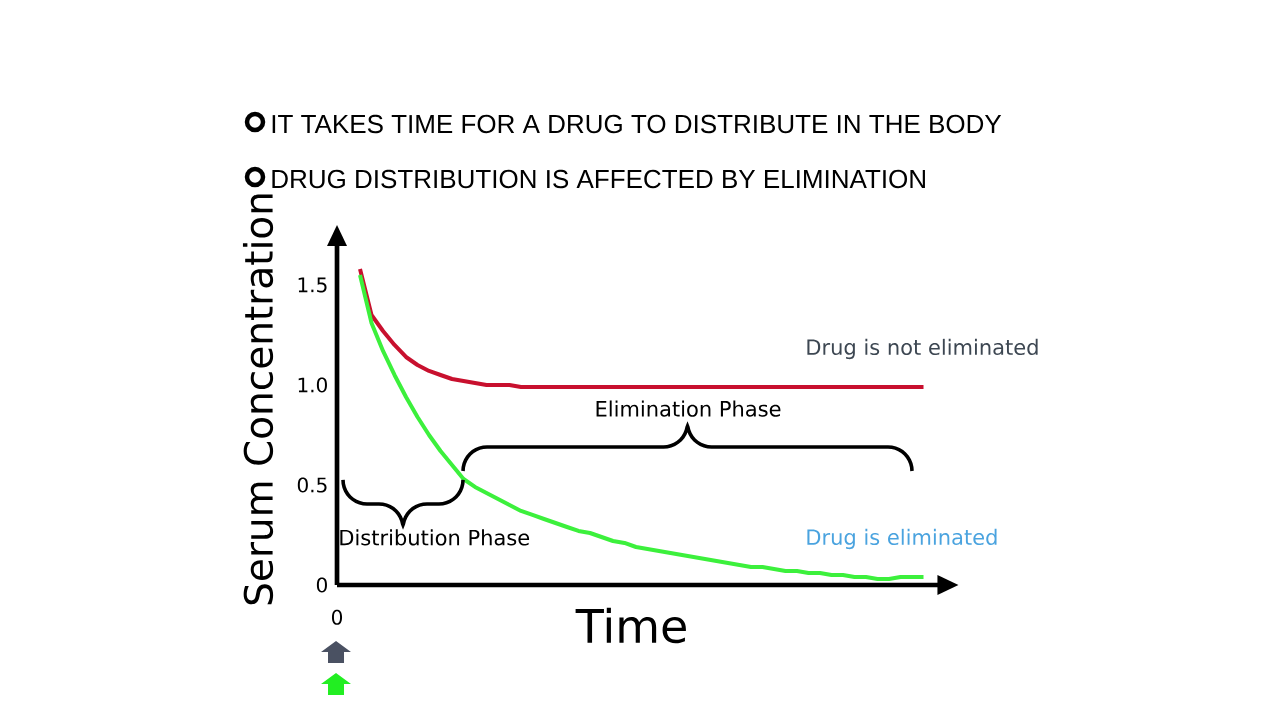 The image size is (1280, 720). What do you see at coordinates (312, 285) in the screenshot?
I see `y-tick-label: 1.5` at bounding box center [312, 285].